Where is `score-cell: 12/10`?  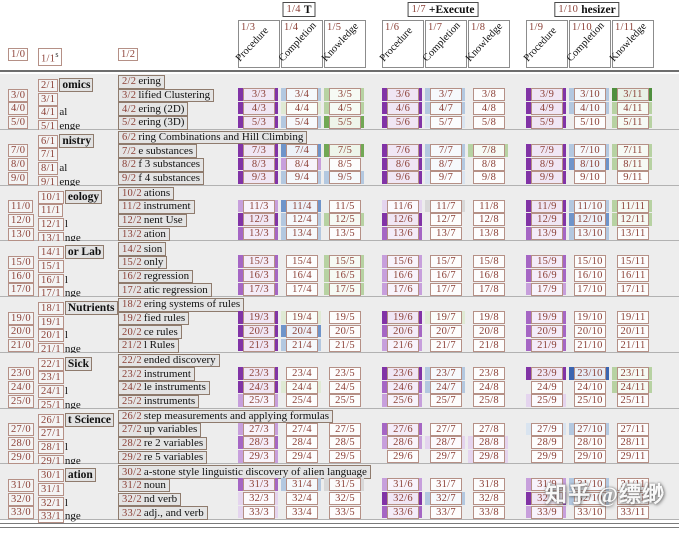
score-cell: 12/10 is located at coordinates (589, 220).